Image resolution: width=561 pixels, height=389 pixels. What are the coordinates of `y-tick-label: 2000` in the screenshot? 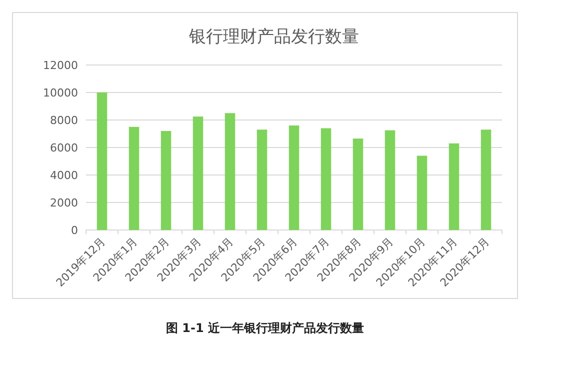 It's located at (64, 203).